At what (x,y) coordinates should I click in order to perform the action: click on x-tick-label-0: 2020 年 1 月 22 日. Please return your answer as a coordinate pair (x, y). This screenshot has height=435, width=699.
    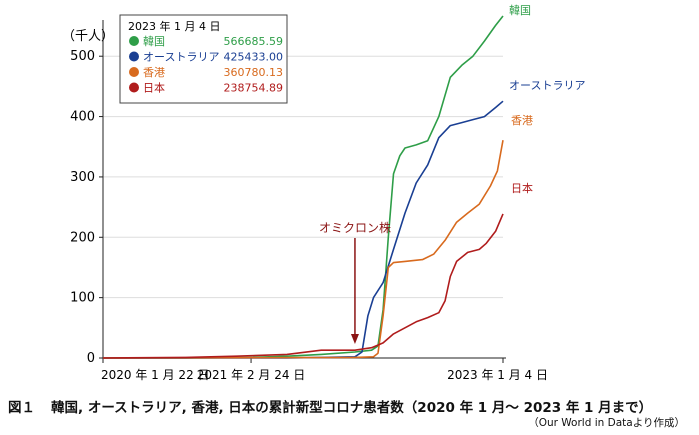
    Looking at the image, I should click on (155, 375).